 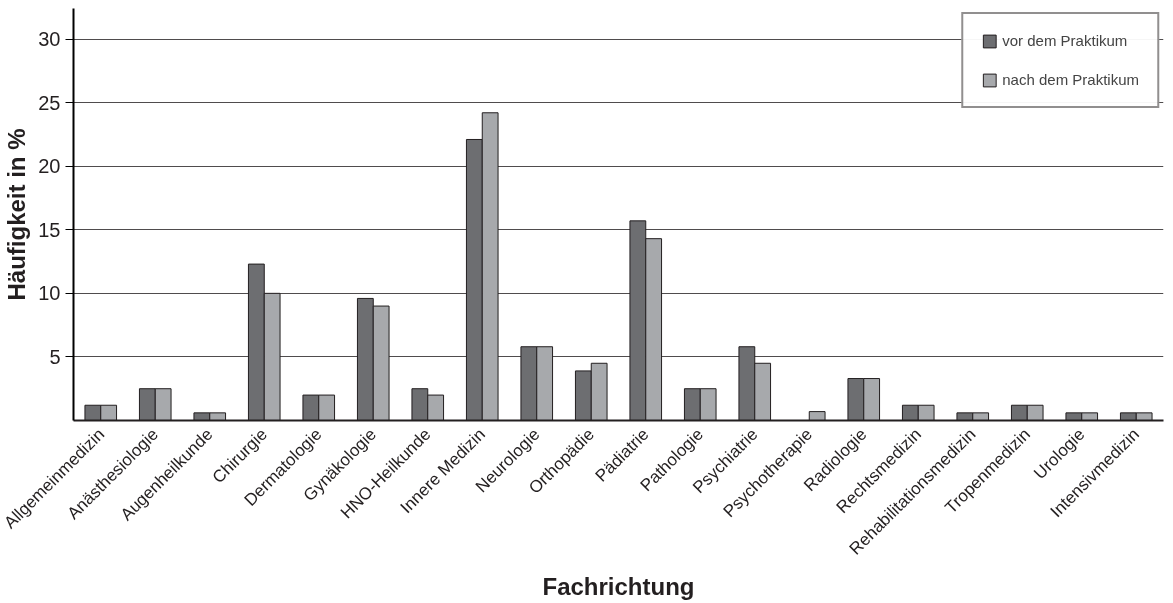 What do you see at coordinates (55, 356) in the screenshot?
I see `y-tick-label: 5` at bounding box center [55, 356].